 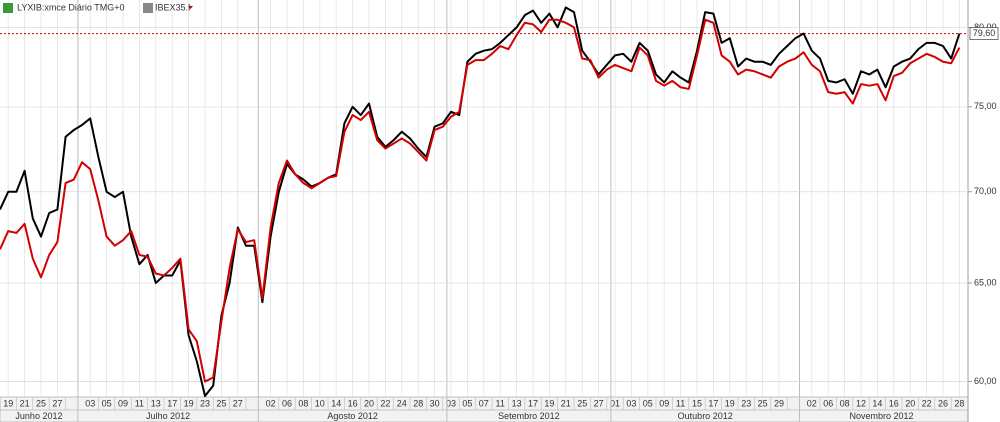 What do you see at coordinates (985, 106) in the screenshot?
I see `y-tick-label: 75,00` at bounding box center [985, 106].